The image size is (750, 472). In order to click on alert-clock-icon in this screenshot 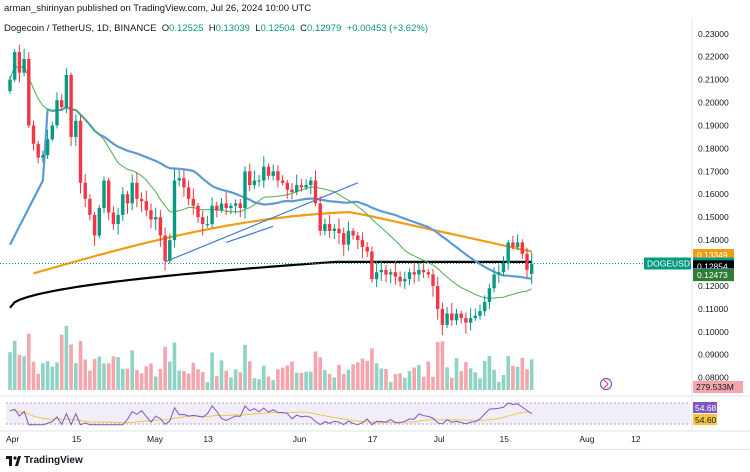, I will do `click(606, 384)`.